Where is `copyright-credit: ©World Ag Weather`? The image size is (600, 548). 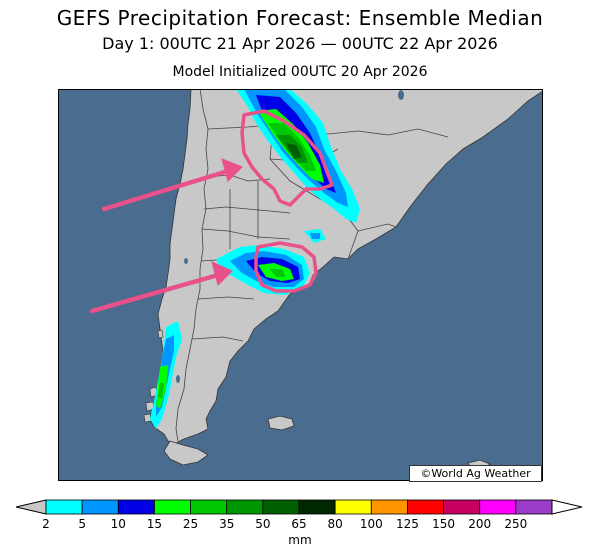
copyright-credit: ©World Ag Weather is located at coordinates (475, 473).